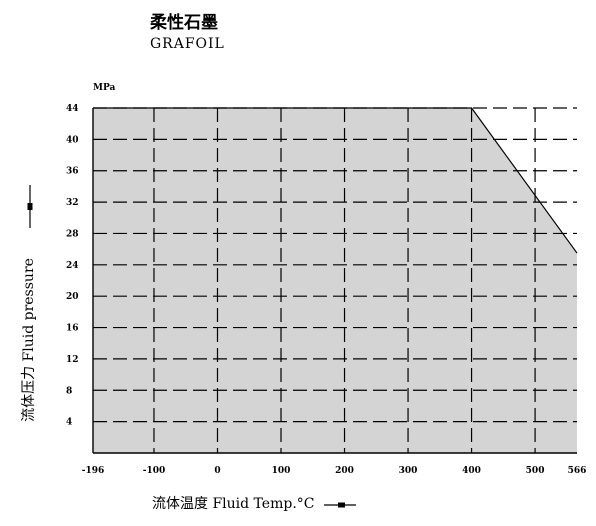 This screenshot has height=526, width=596. Describe the element at coordinates (408, 471) in the screenshot. I see `x-tick-label: 300` at that location.